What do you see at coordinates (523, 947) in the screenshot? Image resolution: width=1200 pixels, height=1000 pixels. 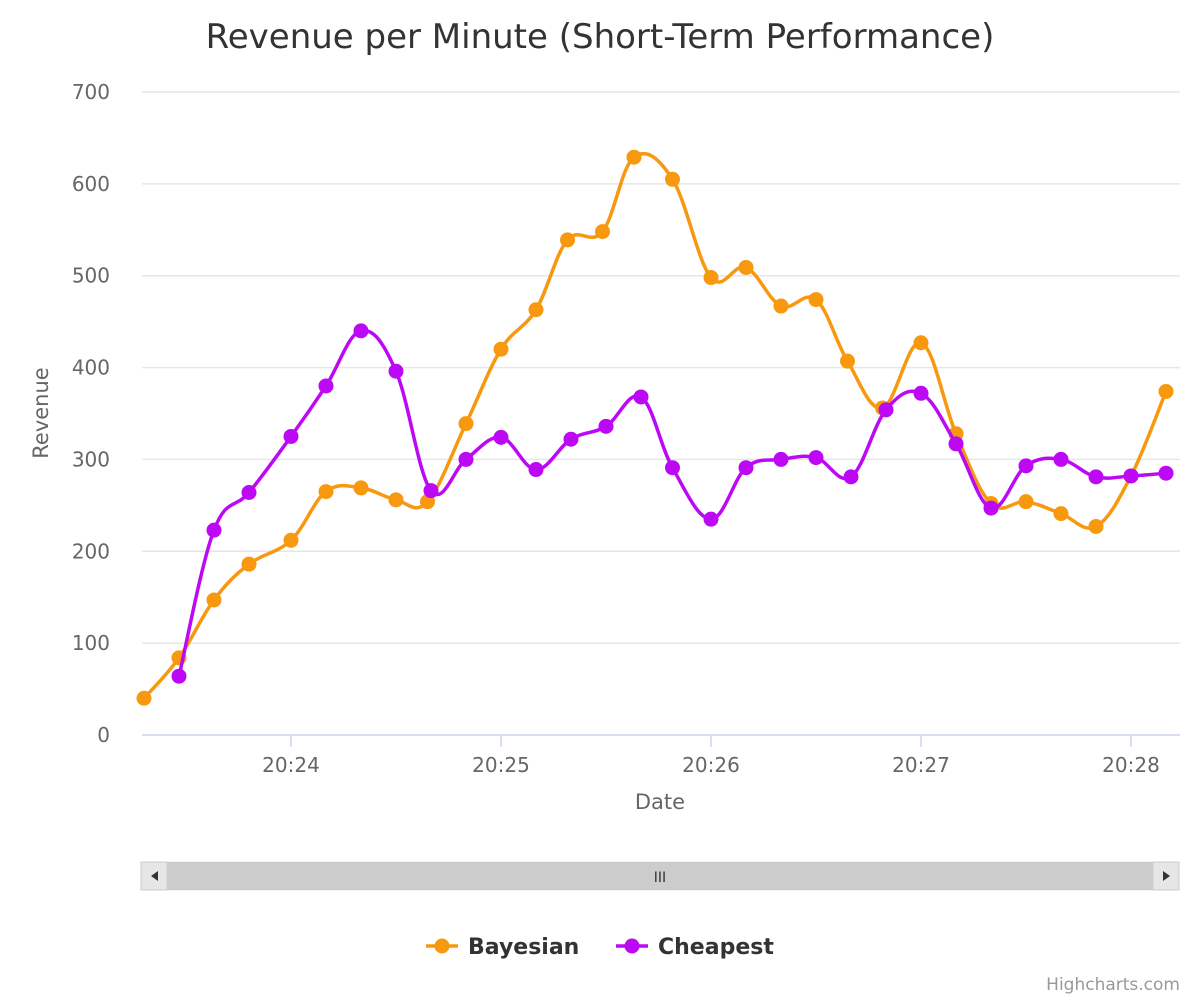 I see `legend-label-bayesian: Bayesian` at bounding box center [523, 947].